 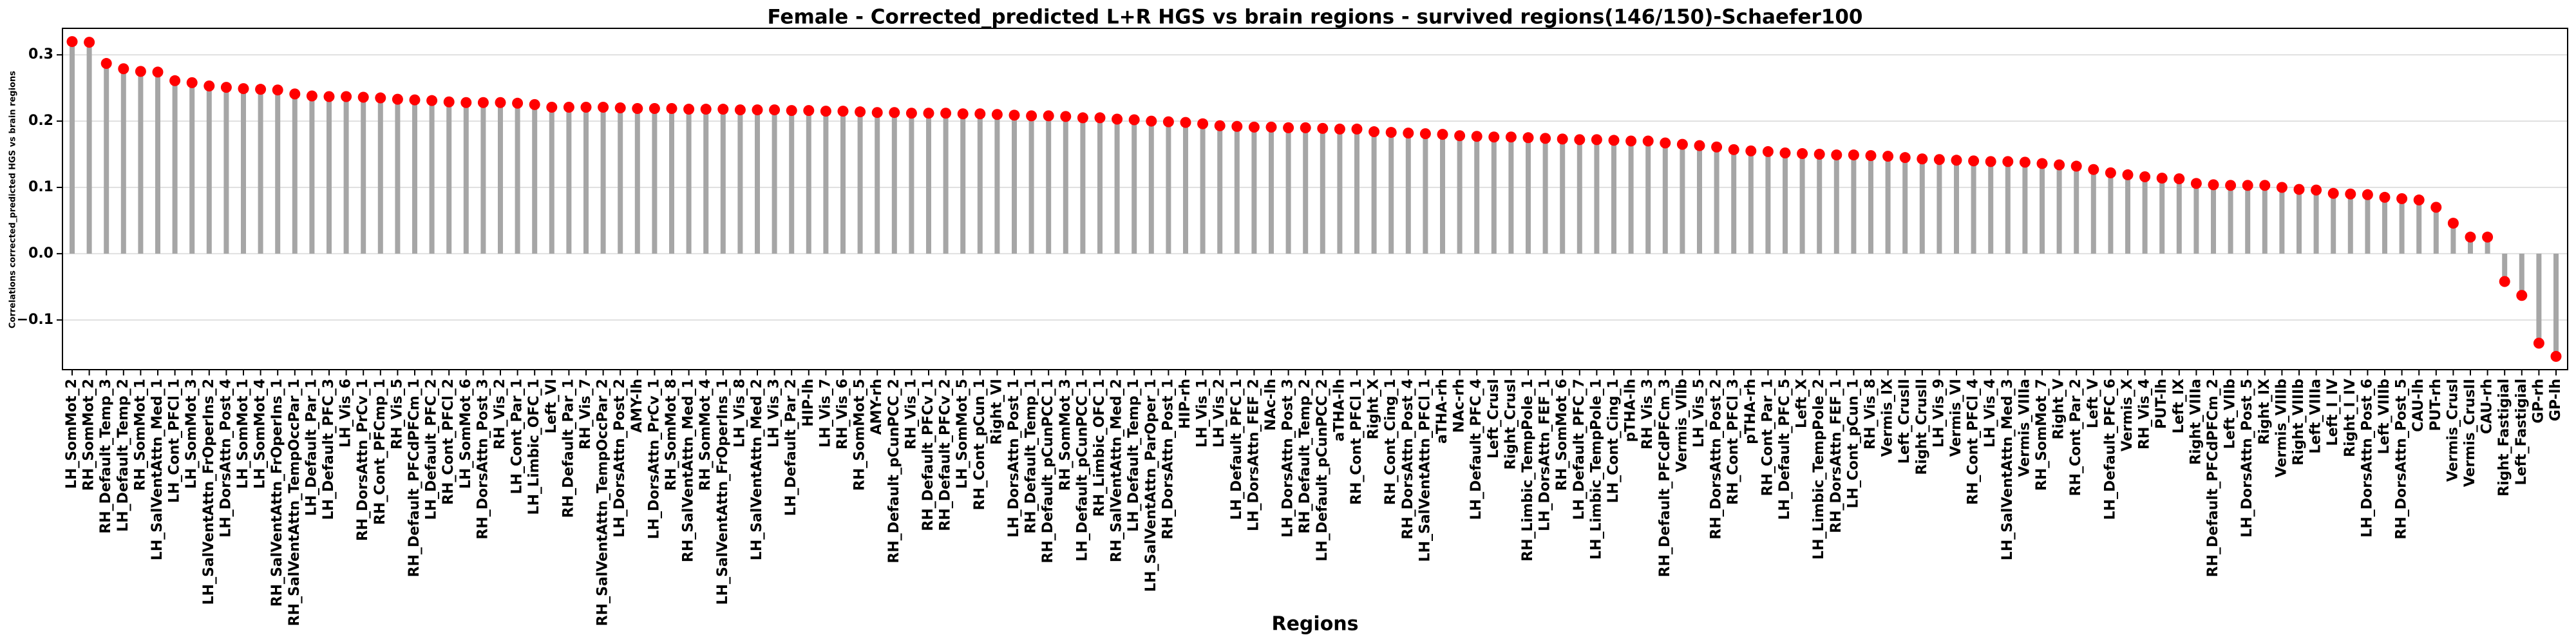 I want to click on x-tick-label: LH_Default_pCunPCC_1, so click(x=1082, y=470).